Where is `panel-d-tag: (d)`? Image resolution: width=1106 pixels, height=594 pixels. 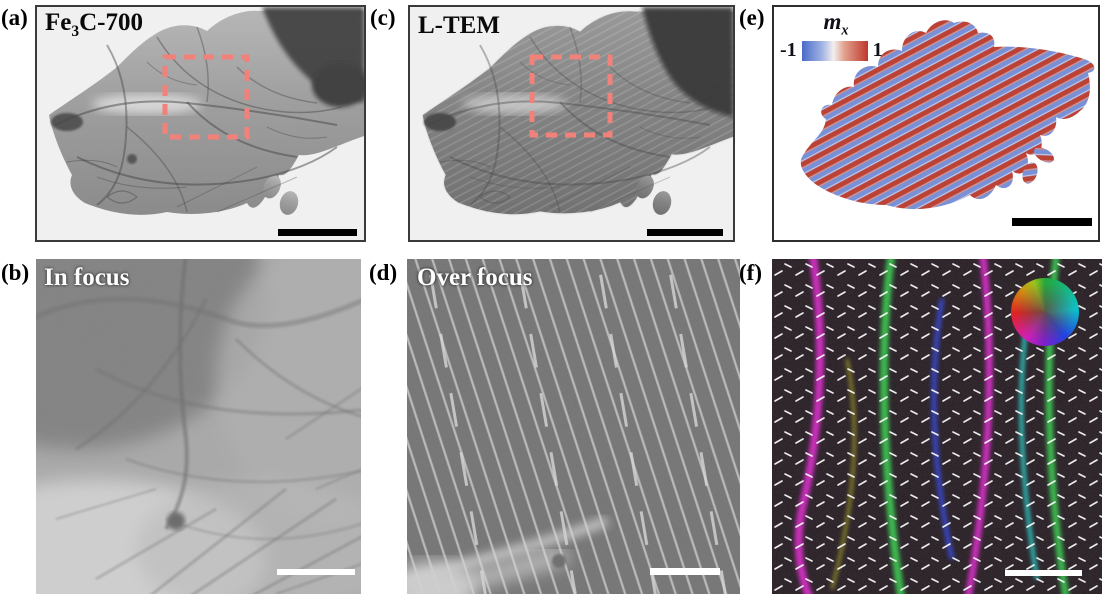 panel-d-tag: (d) is located at coordinates (383, 272).